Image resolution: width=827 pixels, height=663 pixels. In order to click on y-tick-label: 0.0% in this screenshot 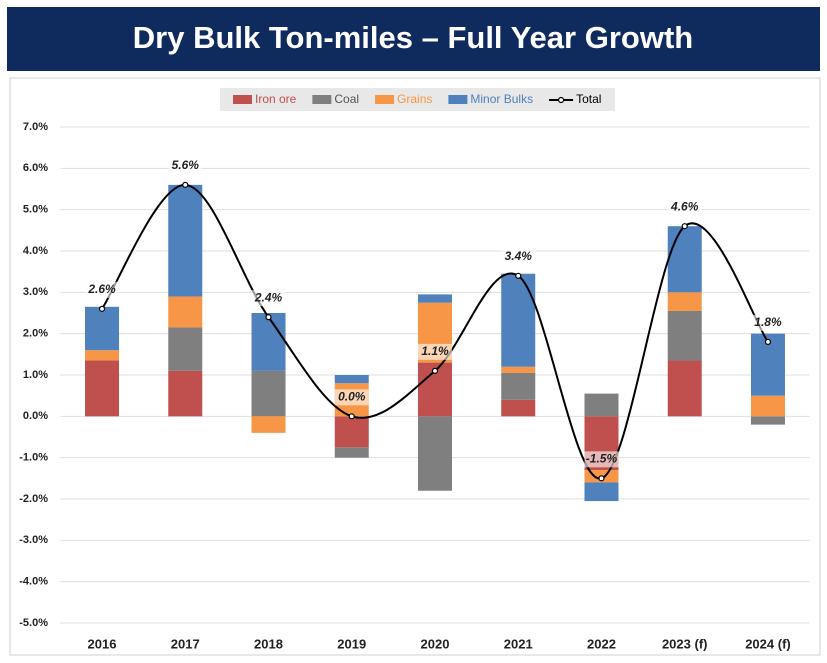, I will do `click(35, 416)`.